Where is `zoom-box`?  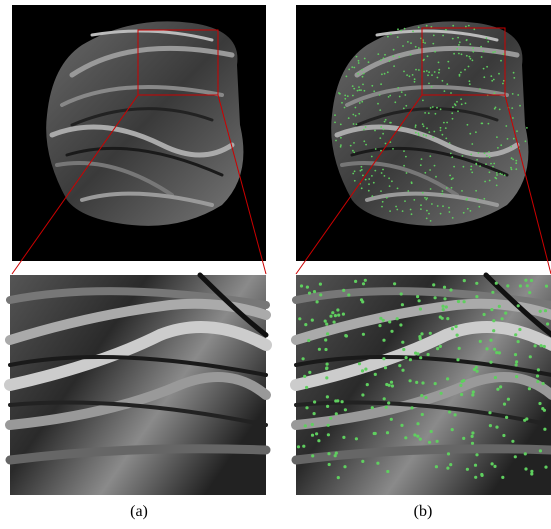 zoom-box is located at coordinates (178, 62).